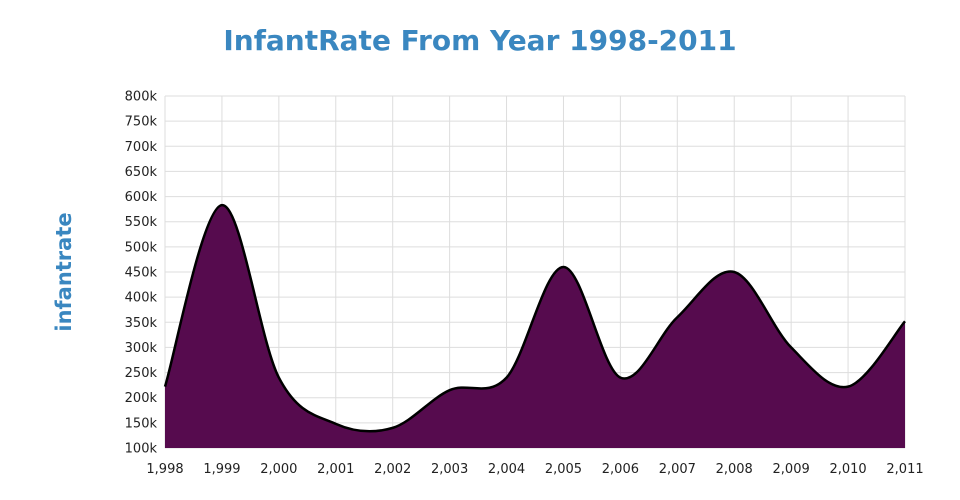  What do you see at coordinates (141, 449) in the screenshot?
I see `y-tick-label: 100k` at bounding box center [141, 449].